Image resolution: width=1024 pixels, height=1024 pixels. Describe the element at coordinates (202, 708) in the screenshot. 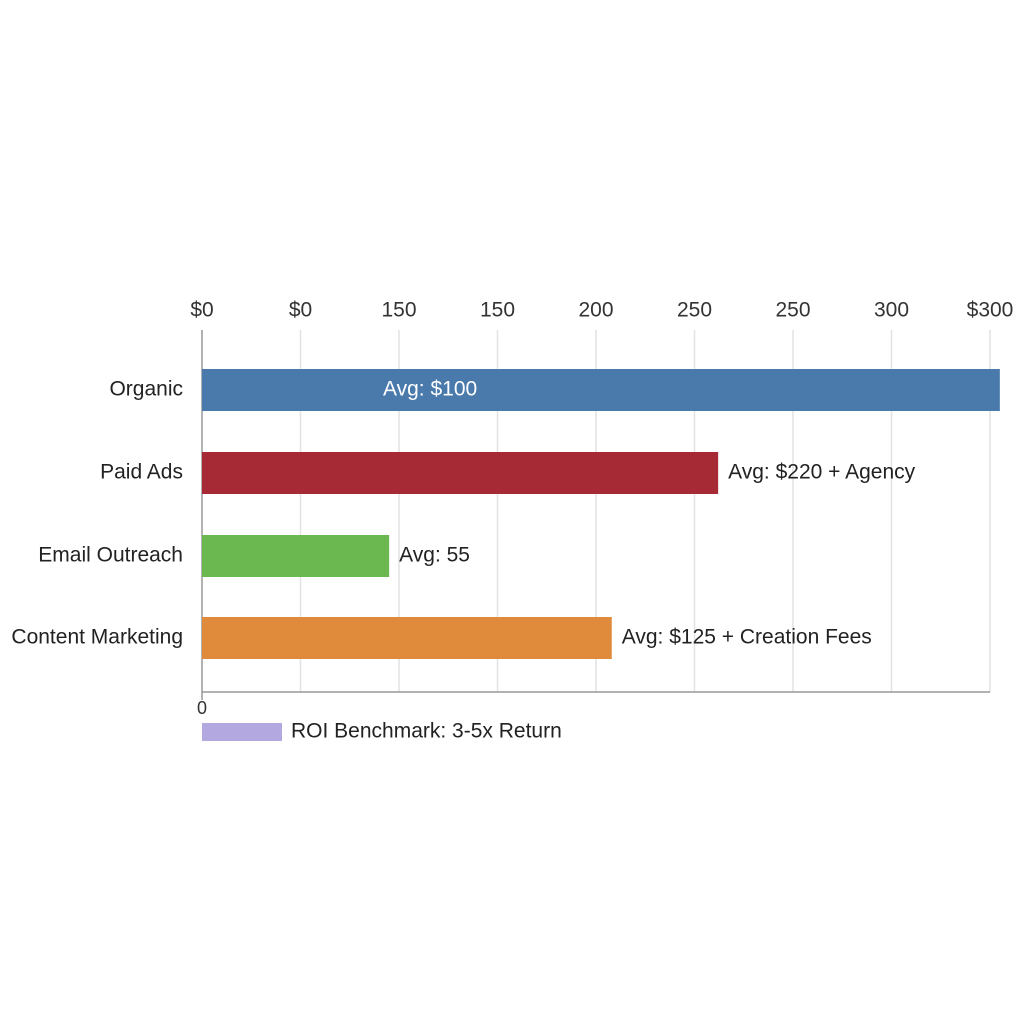

I see `x-tick-label: 0` at that location.